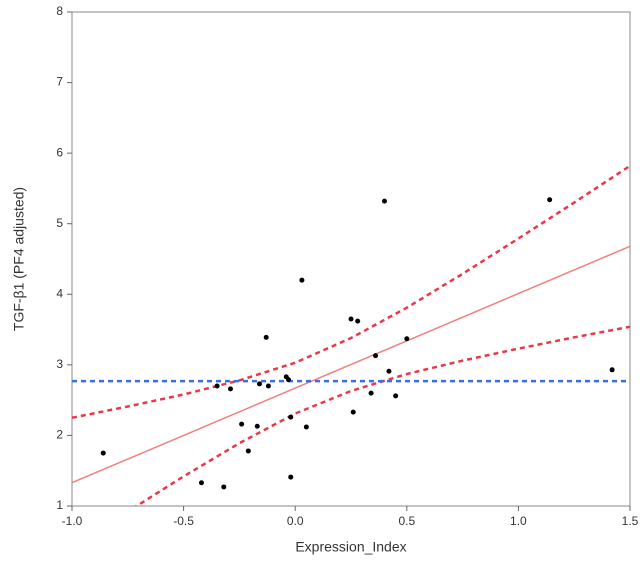 The width and height of the screenshot is (644, 563). Describe the element at coordinates (295, 521) in the screenshot. I see `x-tick-label: 0.0` at that location.